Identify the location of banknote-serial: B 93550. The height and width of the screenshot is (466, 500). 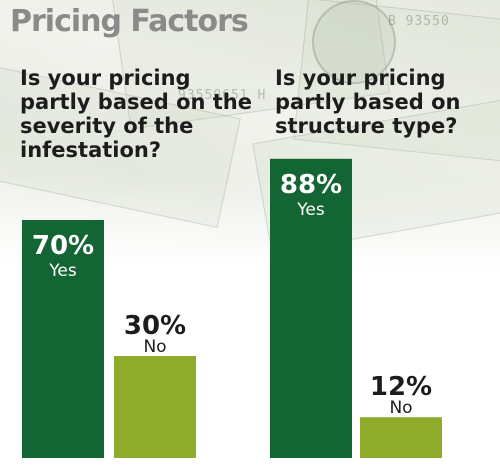
(419, 21).